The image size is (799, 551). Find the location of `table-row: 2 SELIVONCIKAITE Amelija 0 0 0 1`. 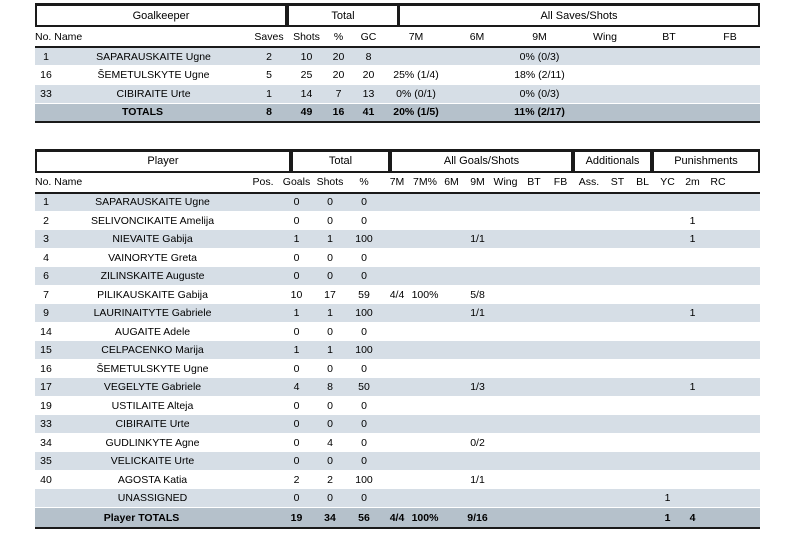

table-row: 2 SELIVONCIKAITE Amelija 0 0 0 1 is located at coordinates (398, 221).